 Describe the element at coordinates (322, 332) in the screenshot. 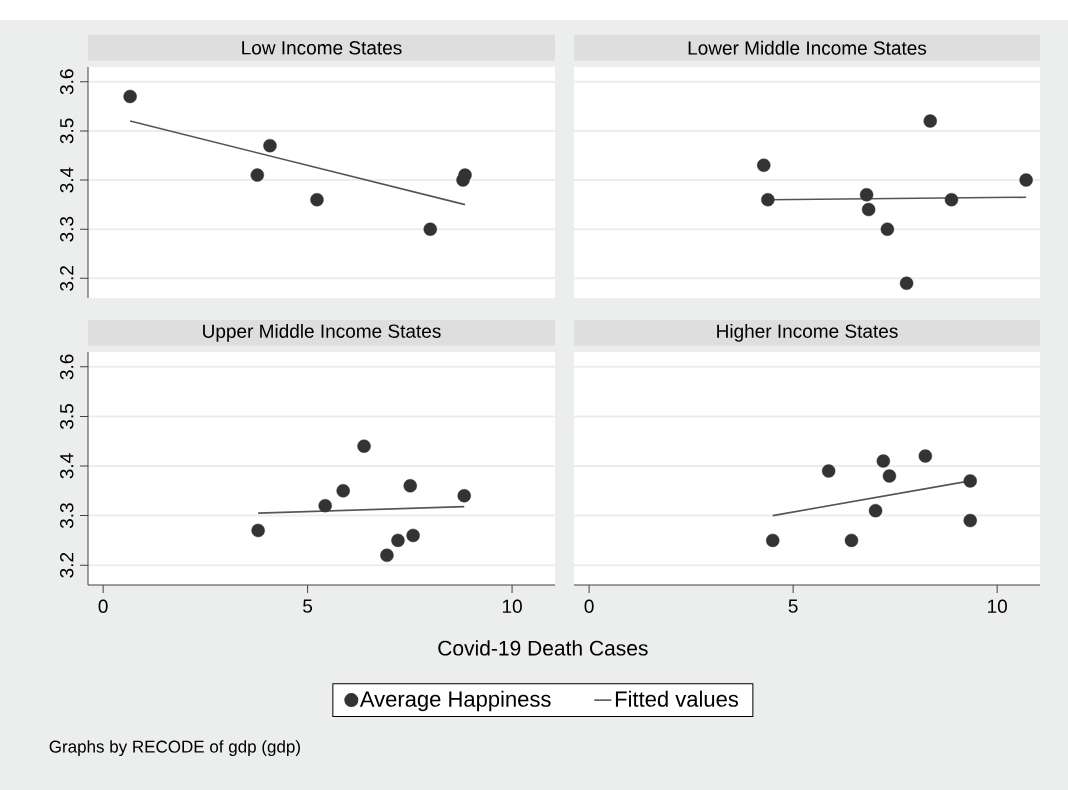

I see `chart-title: Upper Middle Income States` at that location.